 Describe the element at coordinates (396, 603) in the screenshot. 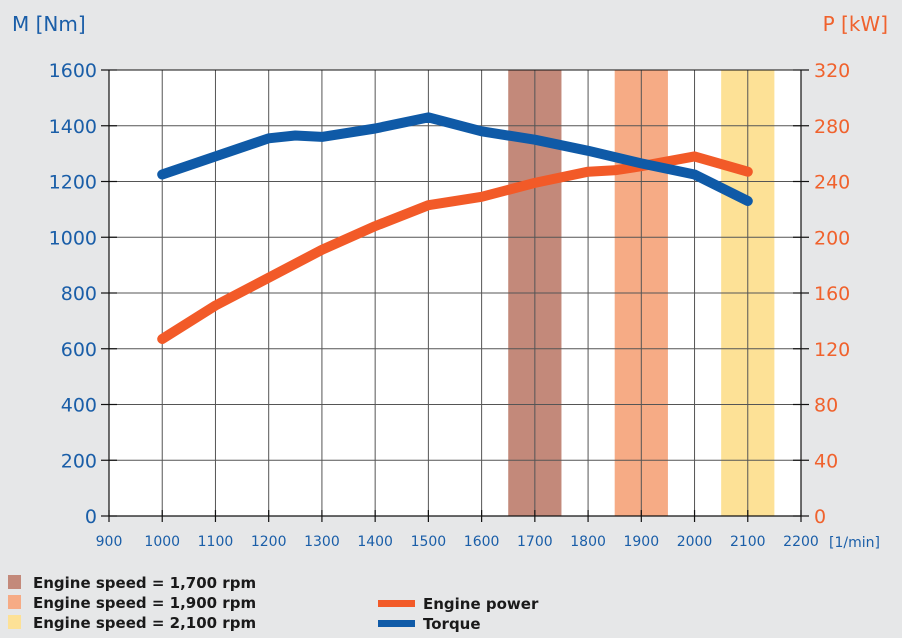

I see `legend-swatch-engine-power` at that location.